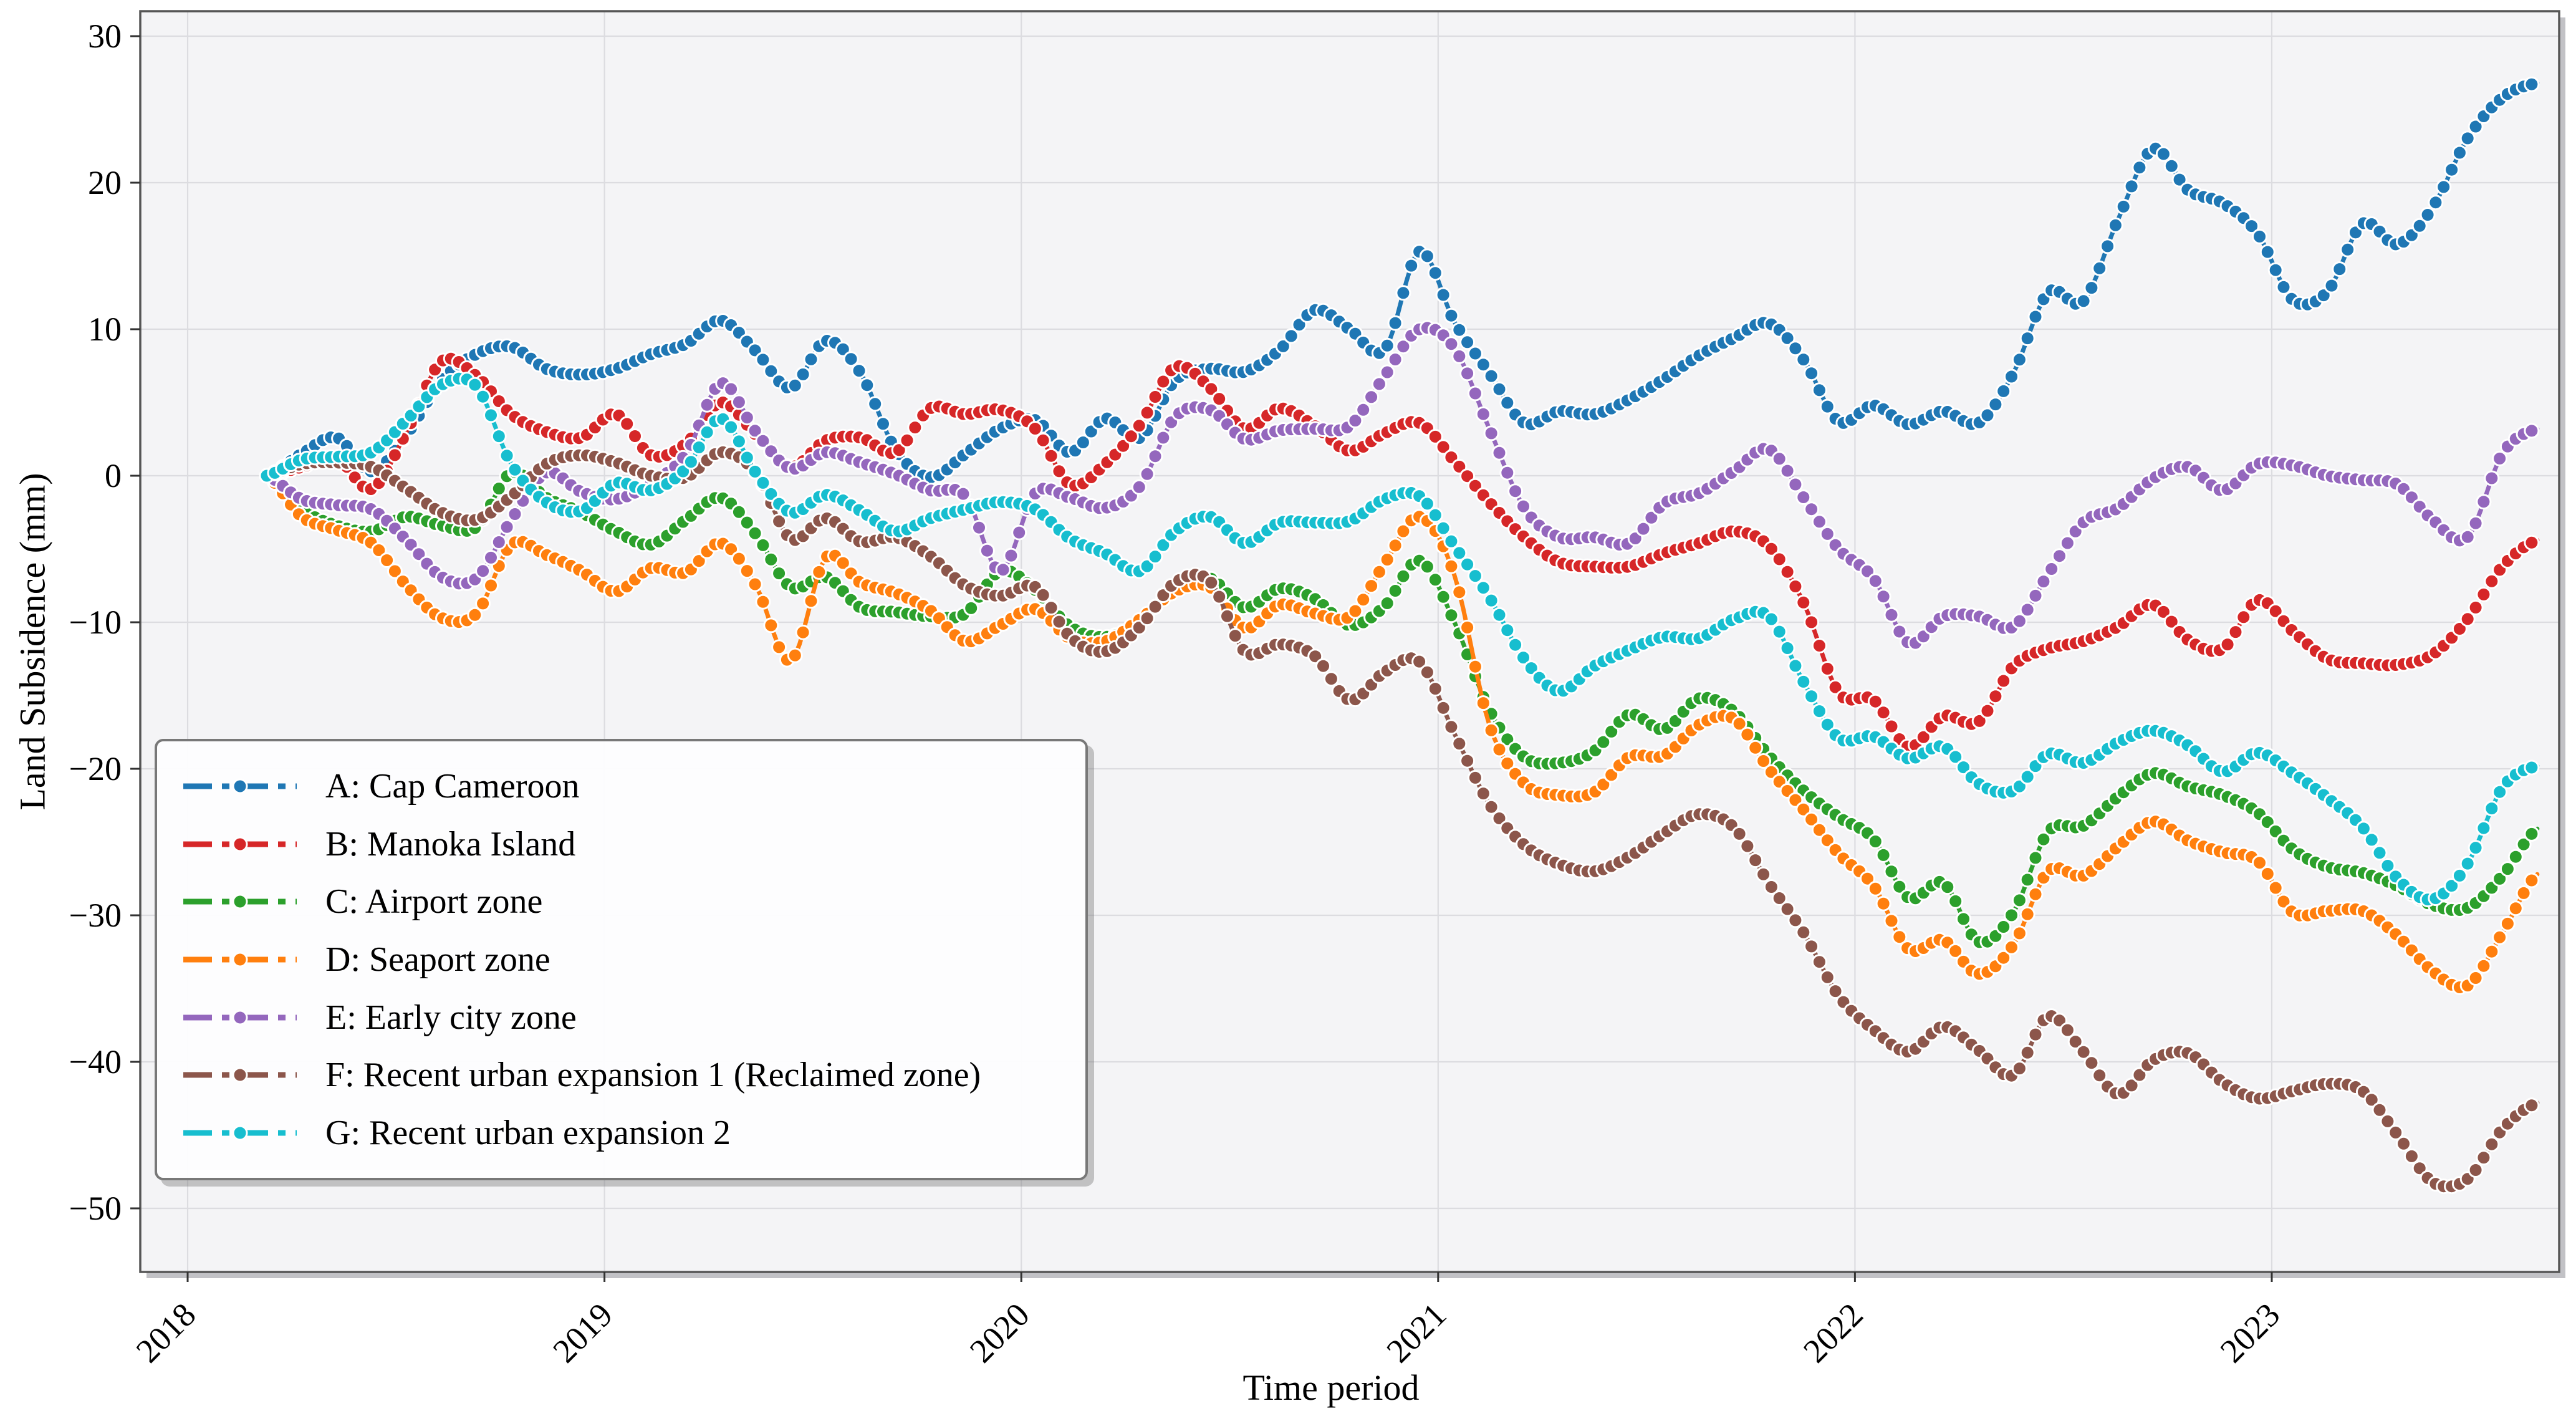 This screenshot has width=2576, height=1411. What do you see at coordinates (240, 844) in the screenshot?
I see `legend-swatch-B` at bounding box center [240, 844].